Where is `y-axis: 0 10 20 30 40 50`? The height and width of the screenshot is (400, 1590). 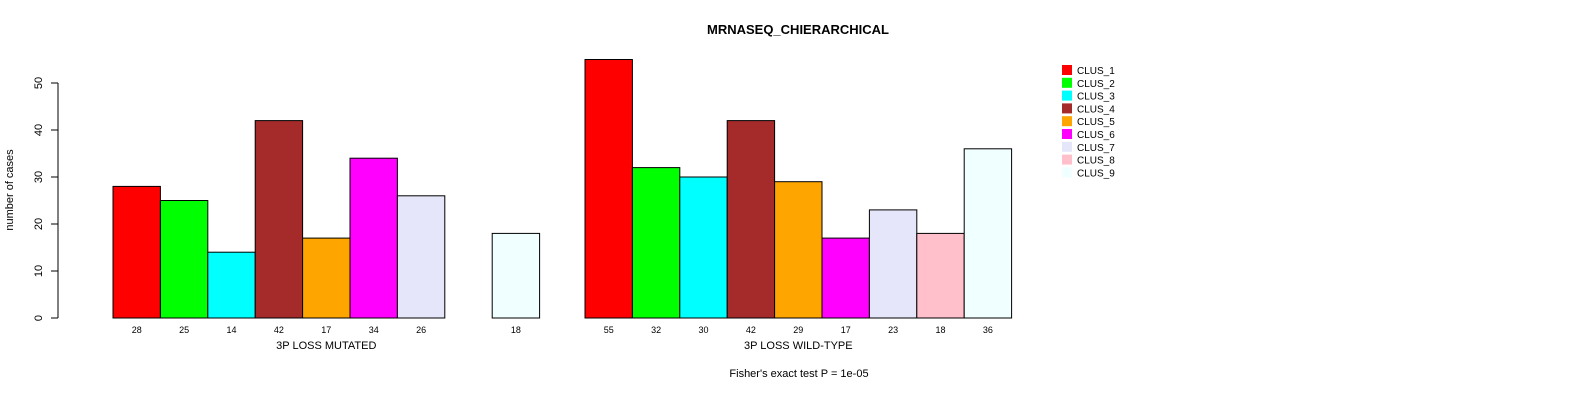
y-axis: 0 10 20 30 40 50 is located at coordinates (46, 199).